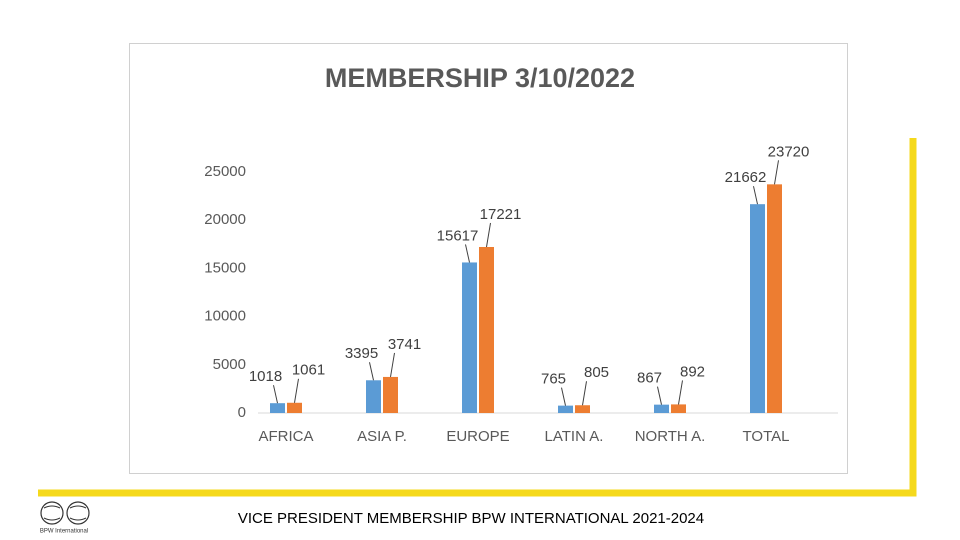 This screenshot has width=960, height=540. Describe the element at coordinates (65, 513) in the screenshot. I see `logo-lines` at that location.